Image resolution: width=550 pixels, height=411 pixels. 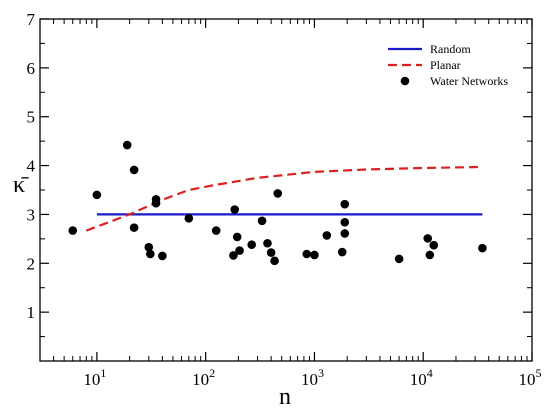 I want to click on legend-label: Random, so click(x=450, y=49).